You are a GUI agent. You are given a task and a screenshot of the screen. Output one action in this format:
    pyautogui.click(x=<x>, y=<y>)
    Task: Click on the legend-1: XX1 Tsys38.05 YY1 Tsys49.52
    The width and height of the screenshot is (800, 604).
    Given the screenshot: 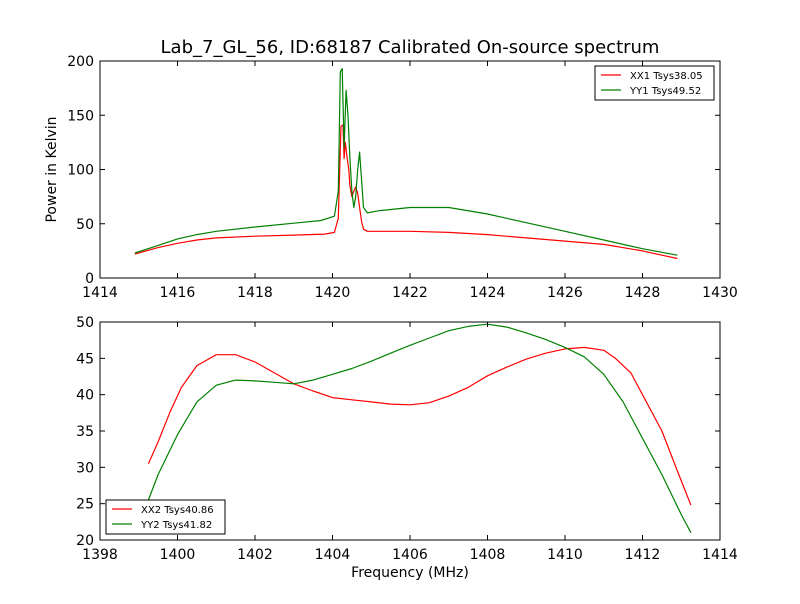 What is the action you would take?
    pyautogui.click(x=654, y=83)
    